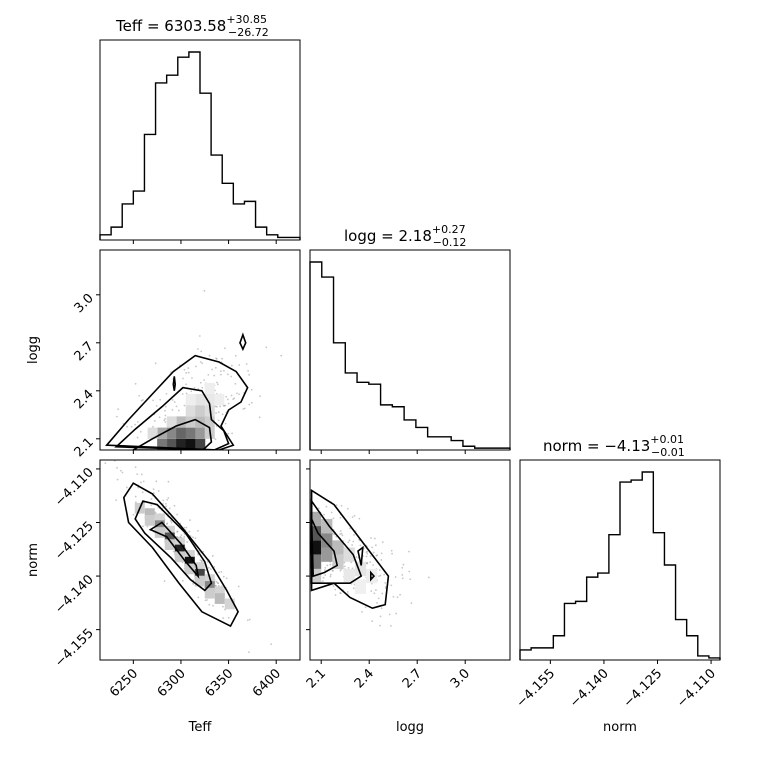 Image resolution: width=760 pixels, height=760 pixels. Describe the element at coordinates (33, 560) in the screenshot. I see `ylabel-norm: norm` at that location.